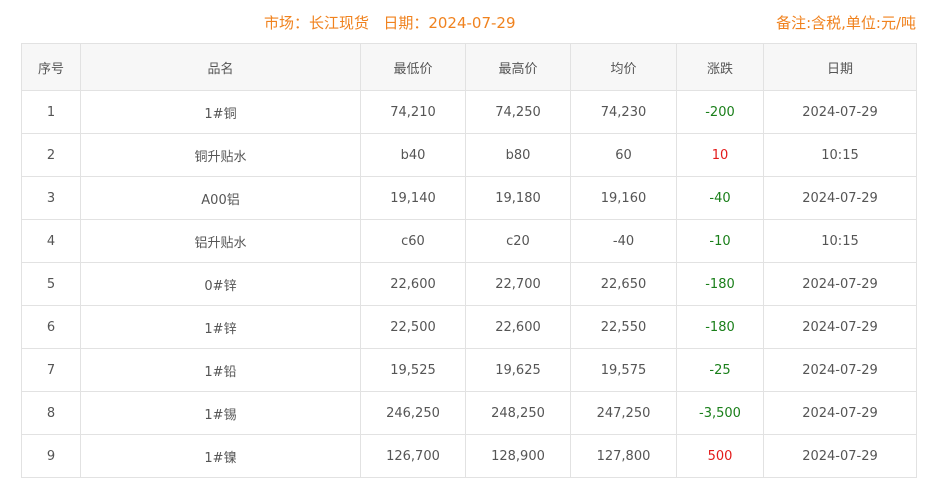 The image size is (943, 479). Describe the element at coordinates (51, 327) in the screenshot. I see `cell-no: 6` at that location.